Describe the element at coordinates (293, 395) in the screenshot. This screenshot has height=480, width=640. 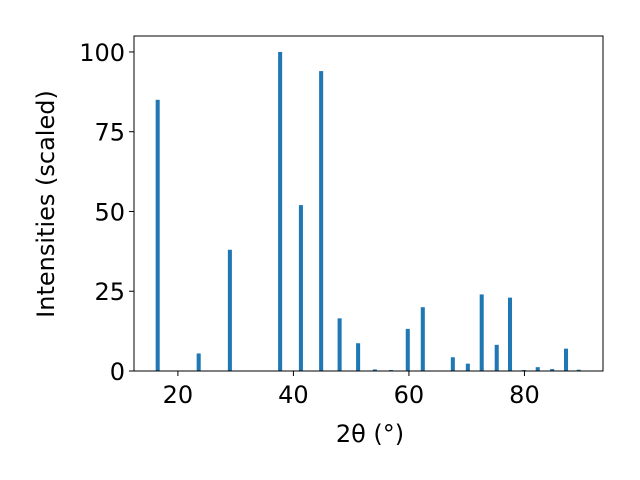
I see `x-tick-label: 40` at that location.